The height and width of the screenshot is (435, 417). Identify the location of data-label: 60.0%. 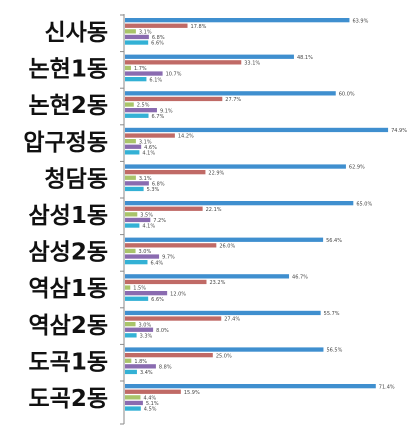
(347, 95).